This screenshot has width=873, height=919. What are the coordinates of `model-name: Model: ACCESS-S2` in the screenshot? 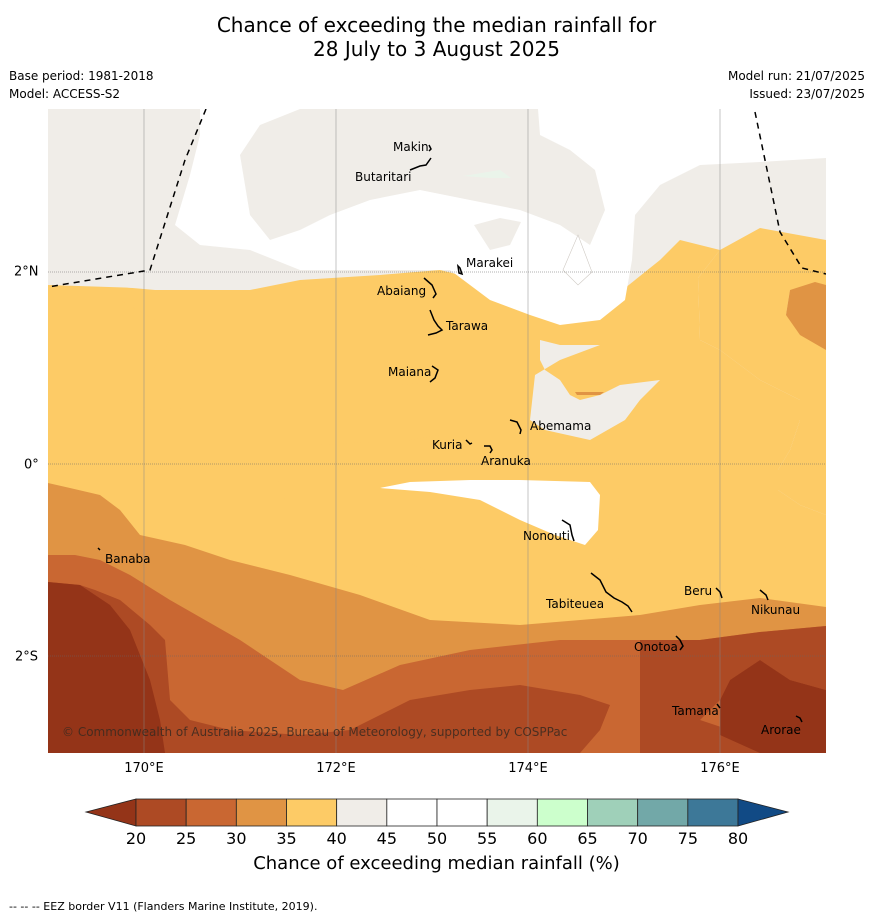 It's located at (65, 94).